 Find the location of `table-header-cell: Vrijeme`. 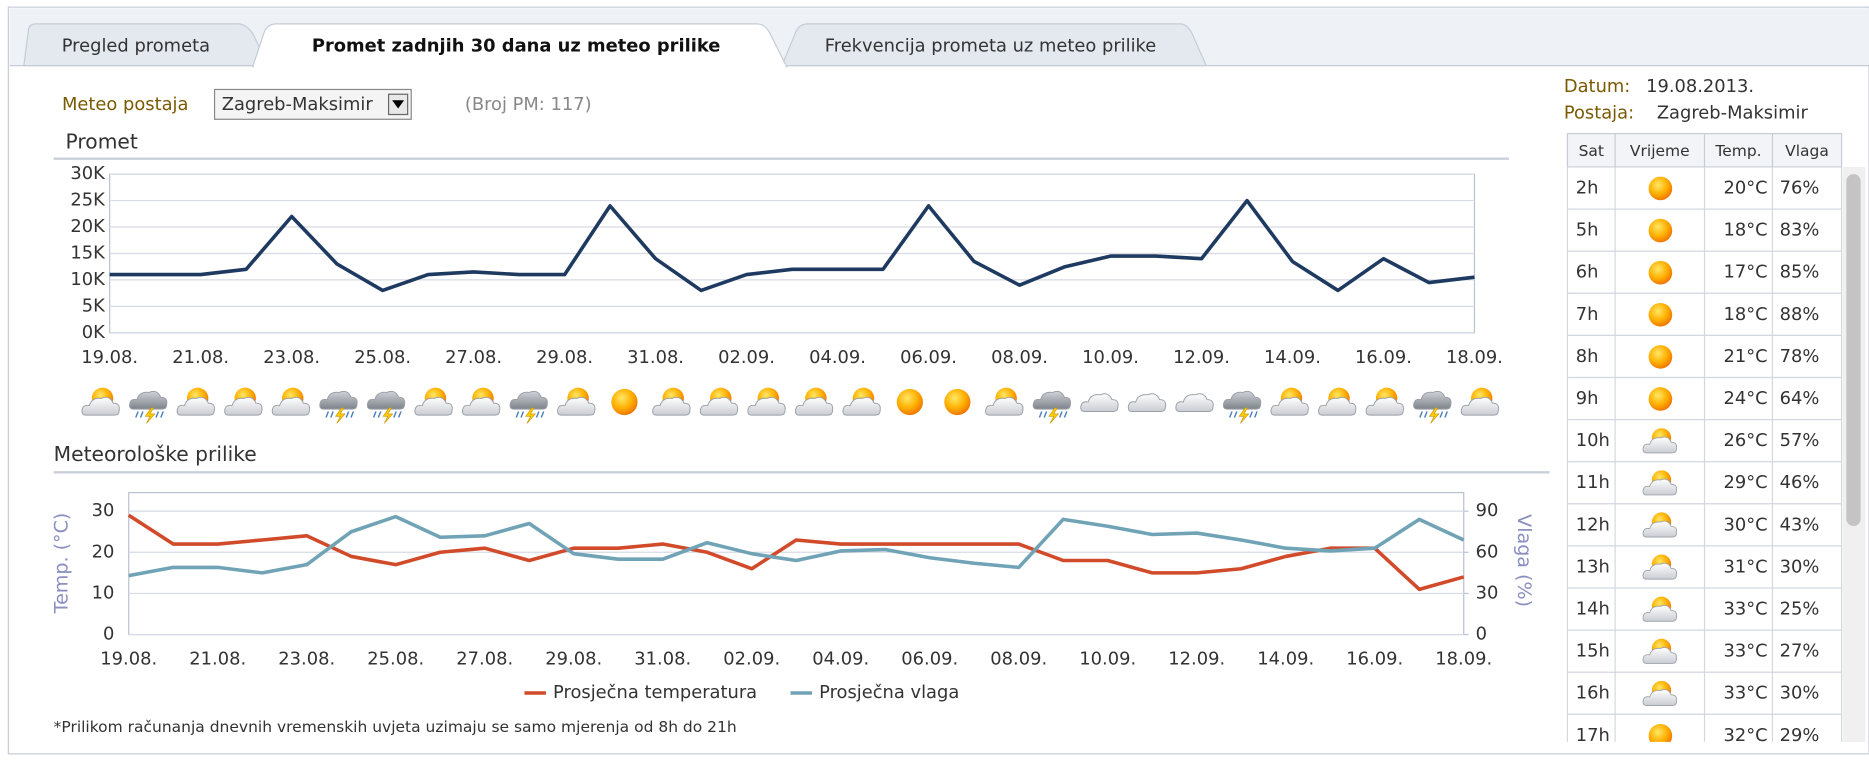

table-header-cell: Vrijeme is located at coordinates (1660, 151).